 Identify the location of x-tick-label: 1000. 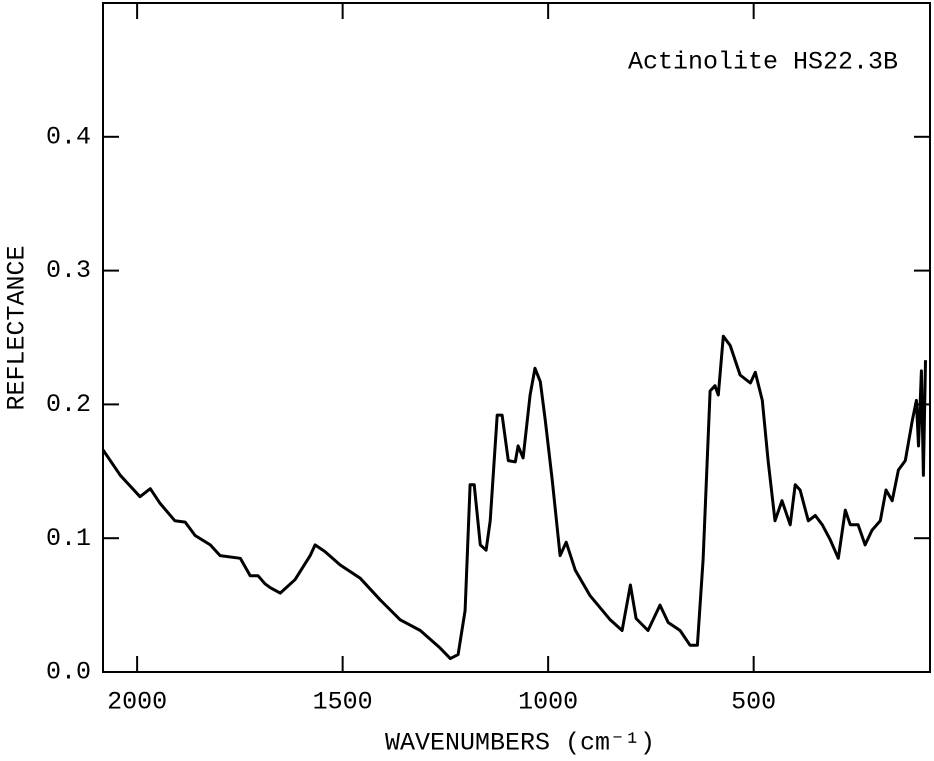
(548, 702).